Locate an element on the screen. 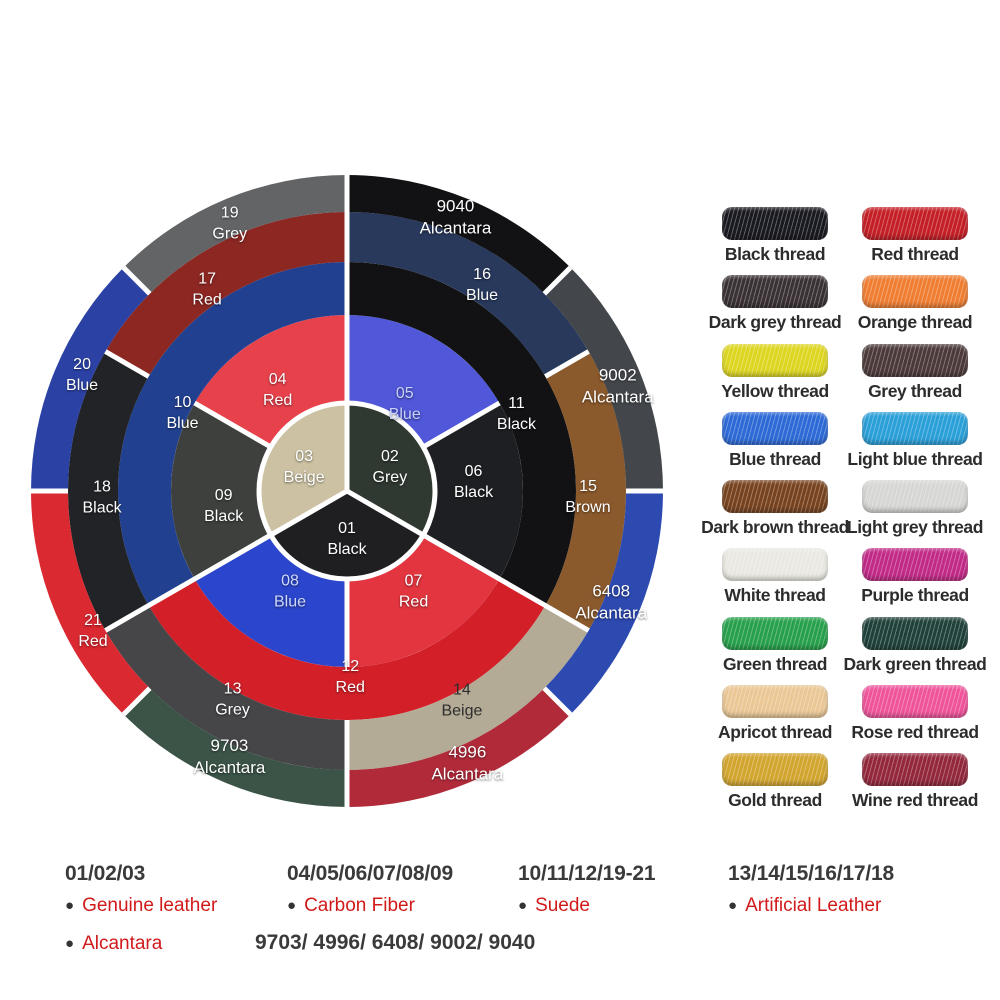  wheel-segment-14-beige is located at coordinates (468, 687).